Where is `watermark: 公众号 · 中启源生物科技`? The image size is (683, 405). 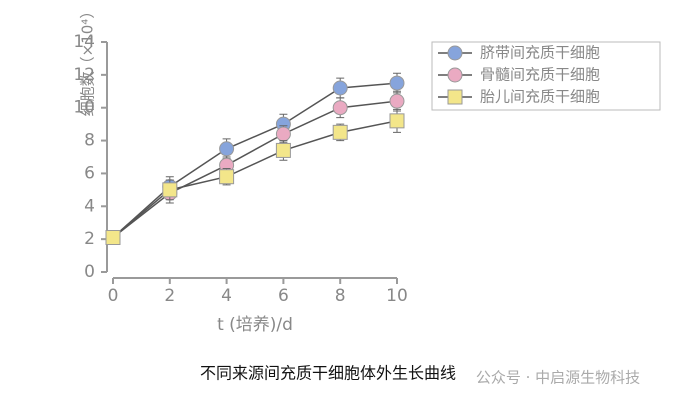 watermark: 公众号 · 中启源生物科技 is located at coordinates (558, 378).